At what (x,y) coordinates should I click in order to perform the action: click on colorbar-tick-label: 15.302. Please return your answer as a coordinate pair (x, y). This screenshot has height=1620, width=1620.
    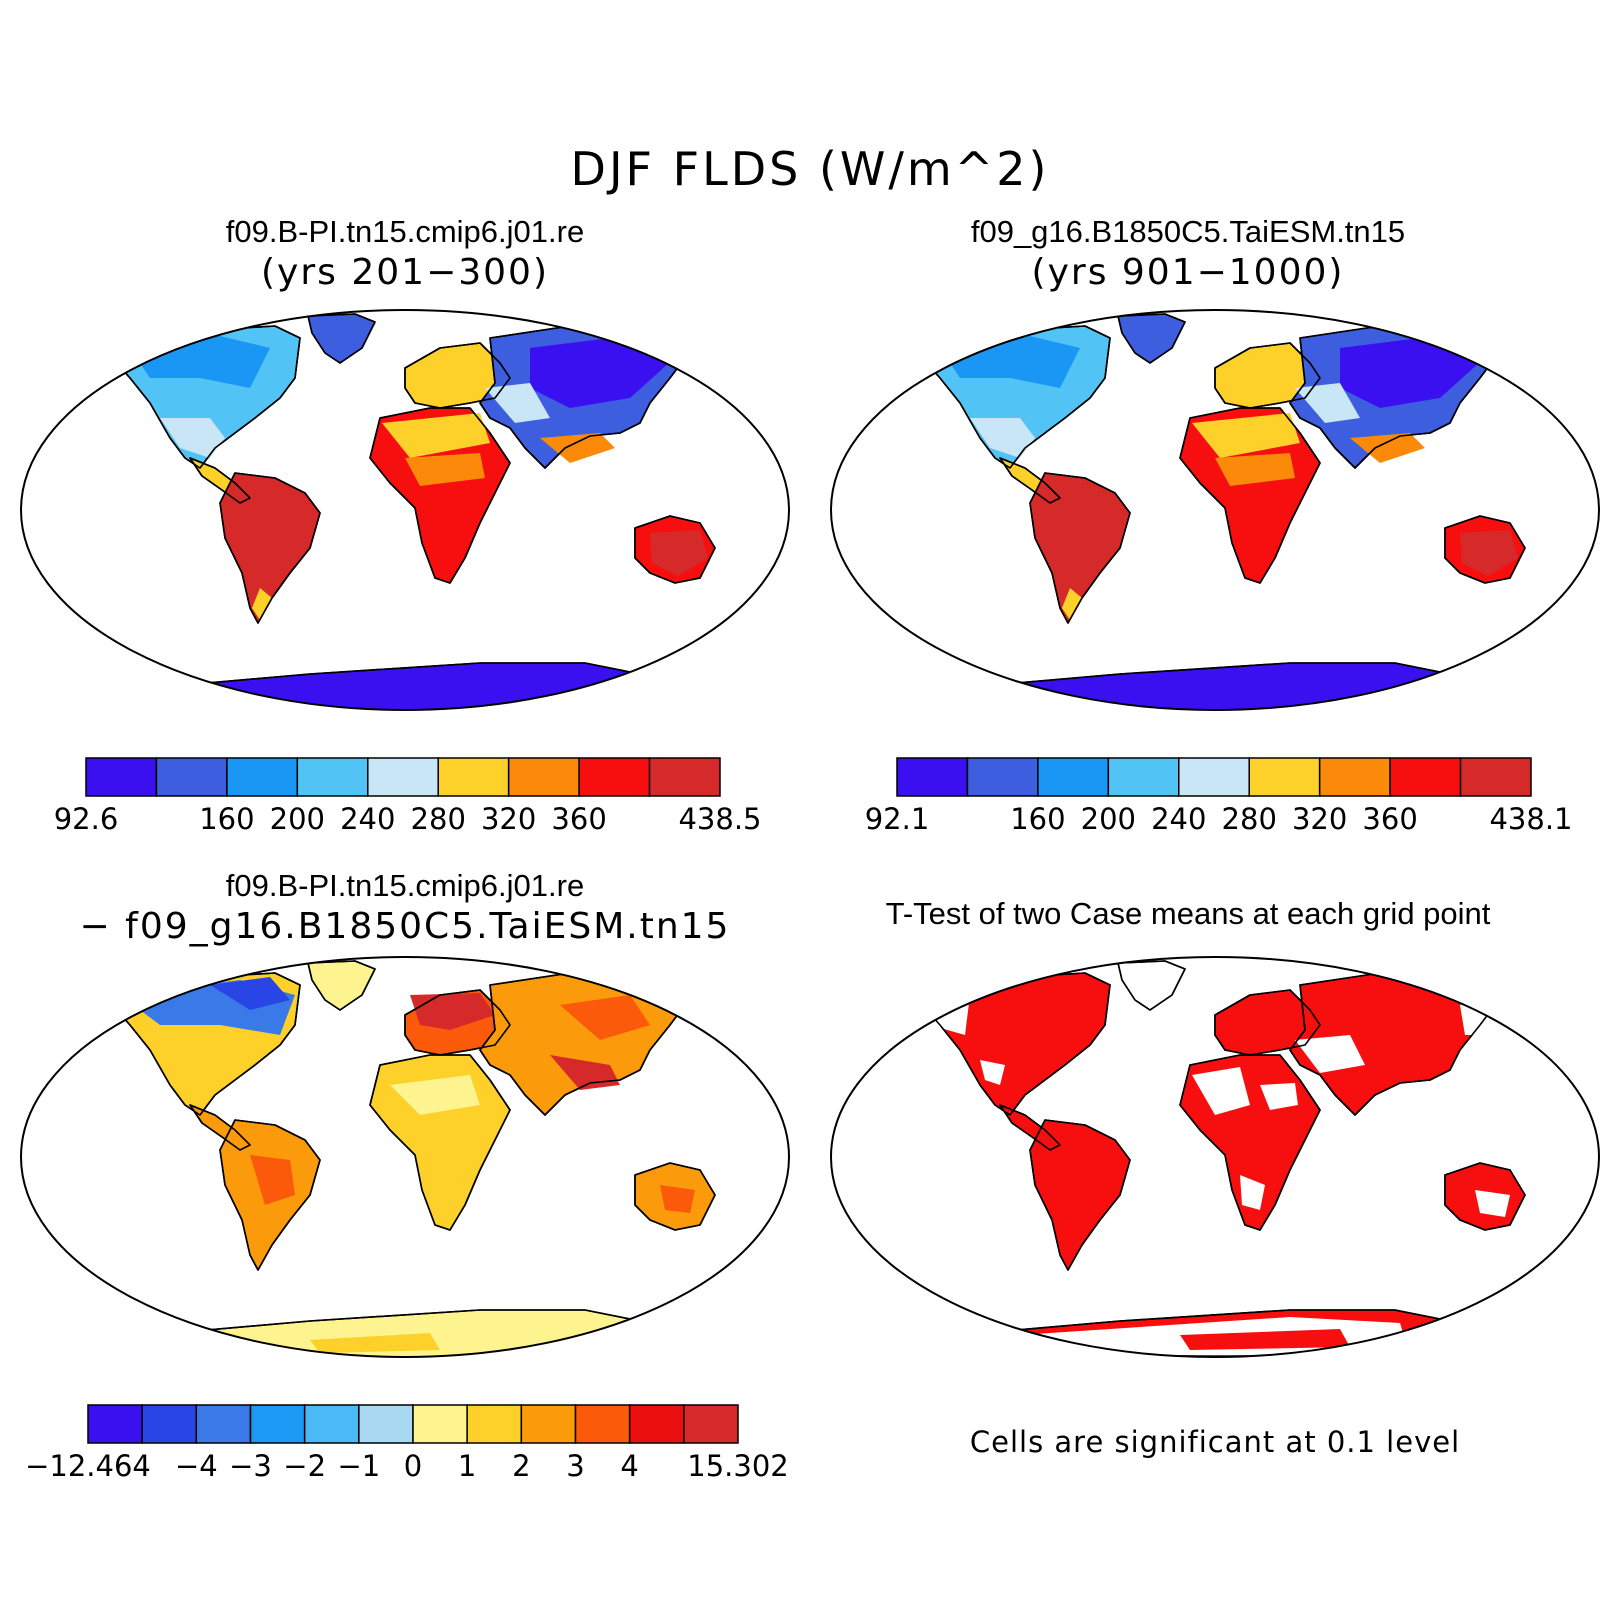
    Looking at the image, I should click on (738, 1466).